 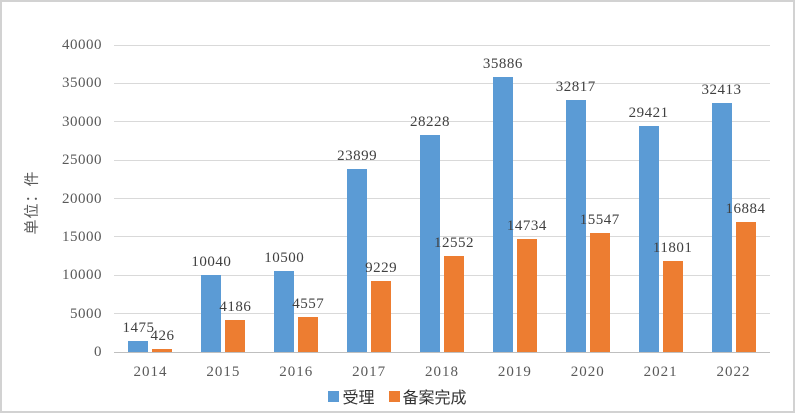 What do you see at coordinates (454, 242) in the screenshot?
I see `bar-label-series2-2018: 12552` at bounding box center [454, 242].